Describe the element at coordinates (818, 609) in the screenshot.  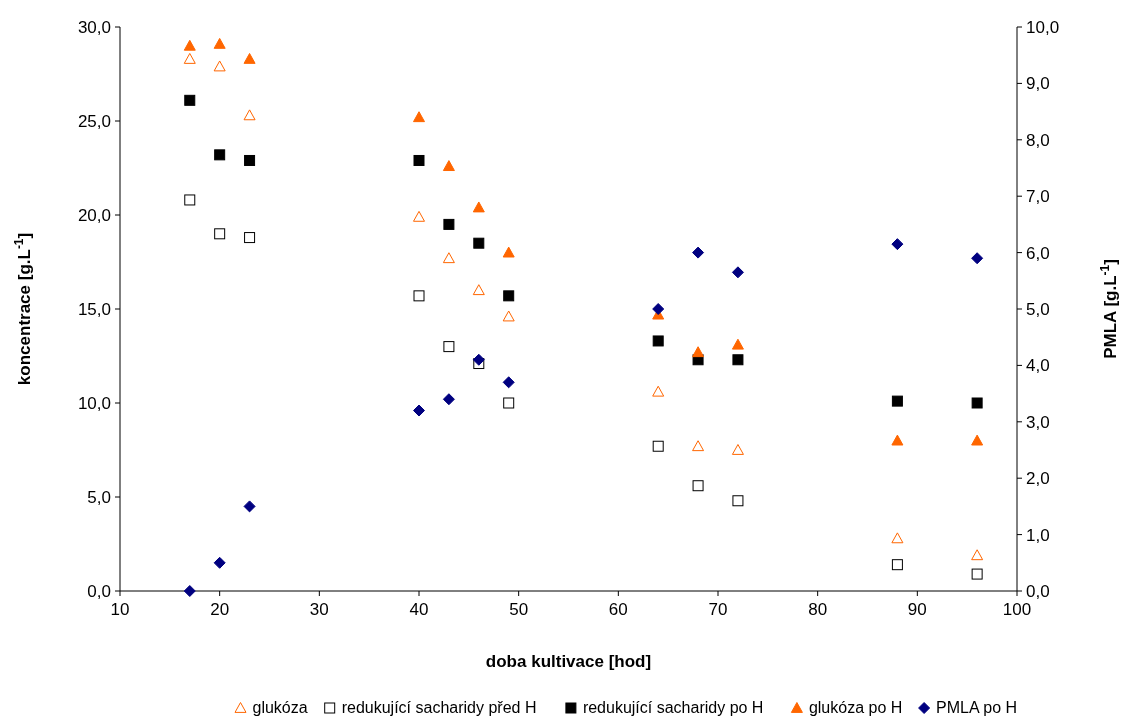
I see `x-tick-label: 80` at that location.